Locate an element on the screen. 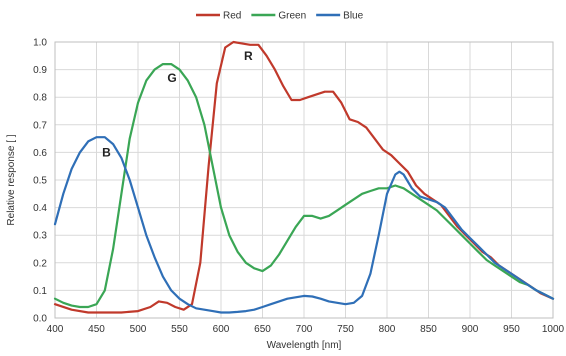  y-axis-title: Relative response [ ] is located at coordinates (11, 179).